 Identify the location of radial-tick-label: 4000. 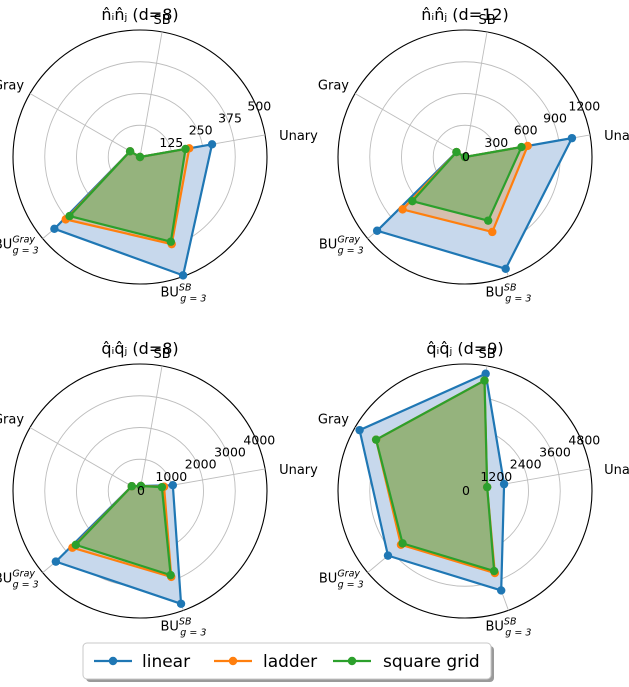
(259, 439).